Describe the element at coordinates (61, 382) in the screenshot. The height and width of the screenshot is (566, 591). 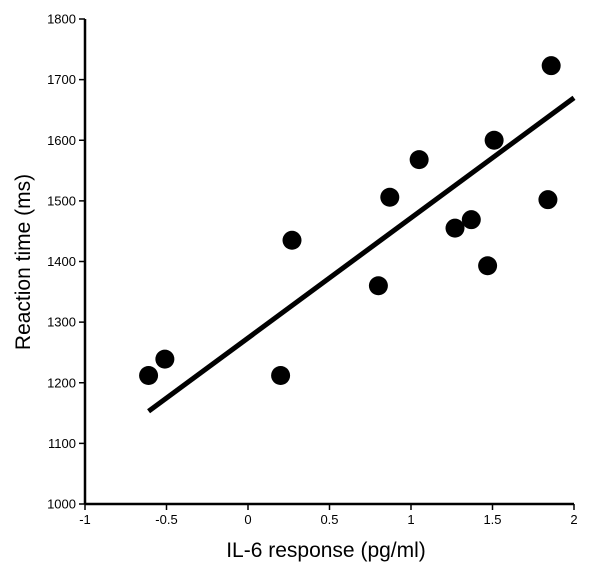
I see `y-tick-label: 1200` at that location.